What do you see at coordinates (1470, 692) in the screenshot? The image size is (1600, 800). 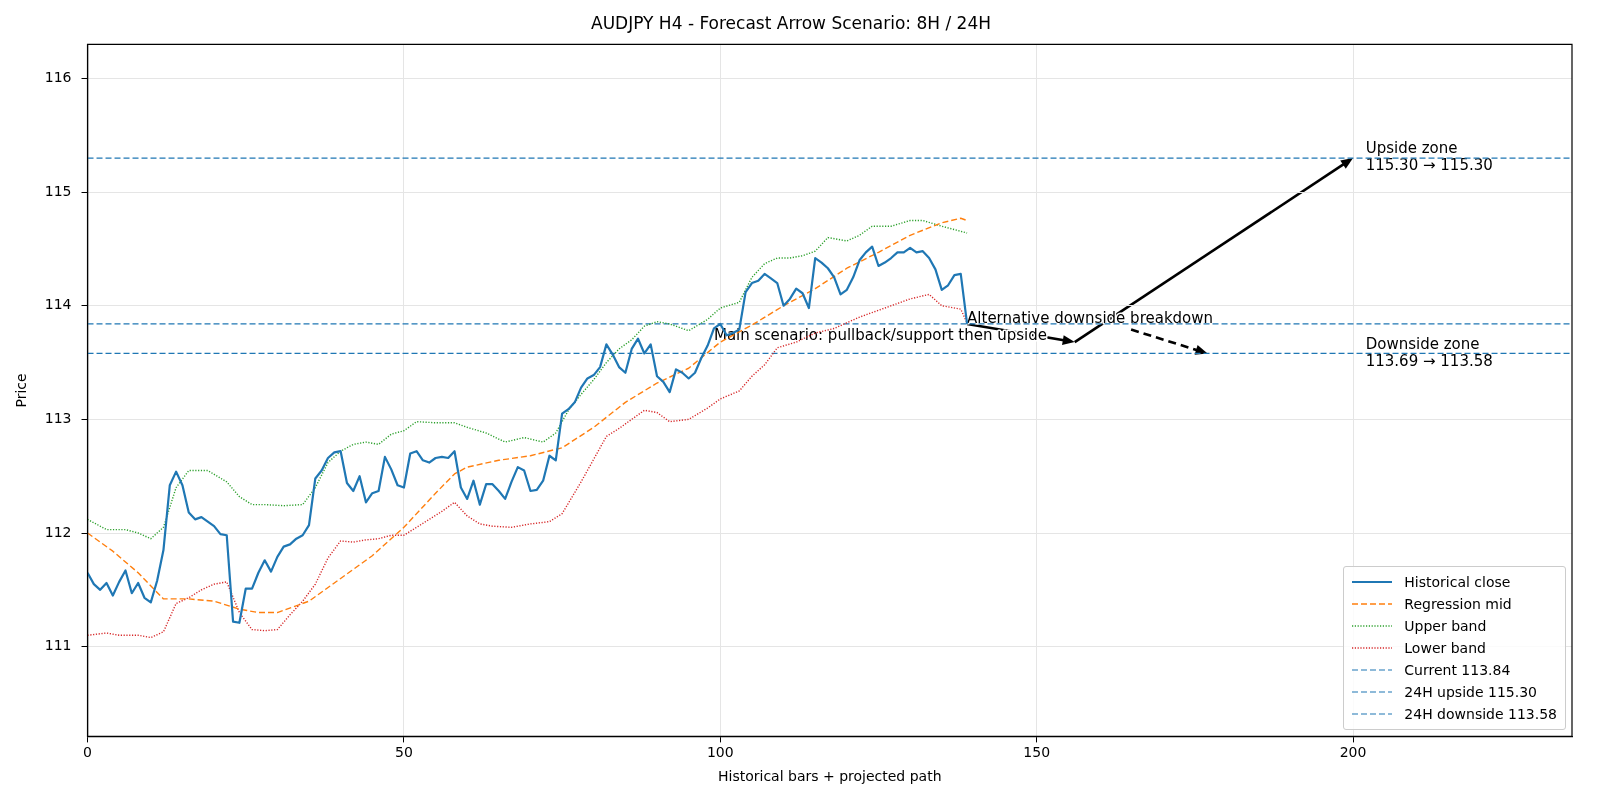 I see `legend-label: 24H upside 115.30` at bounding box center [1470, 692].